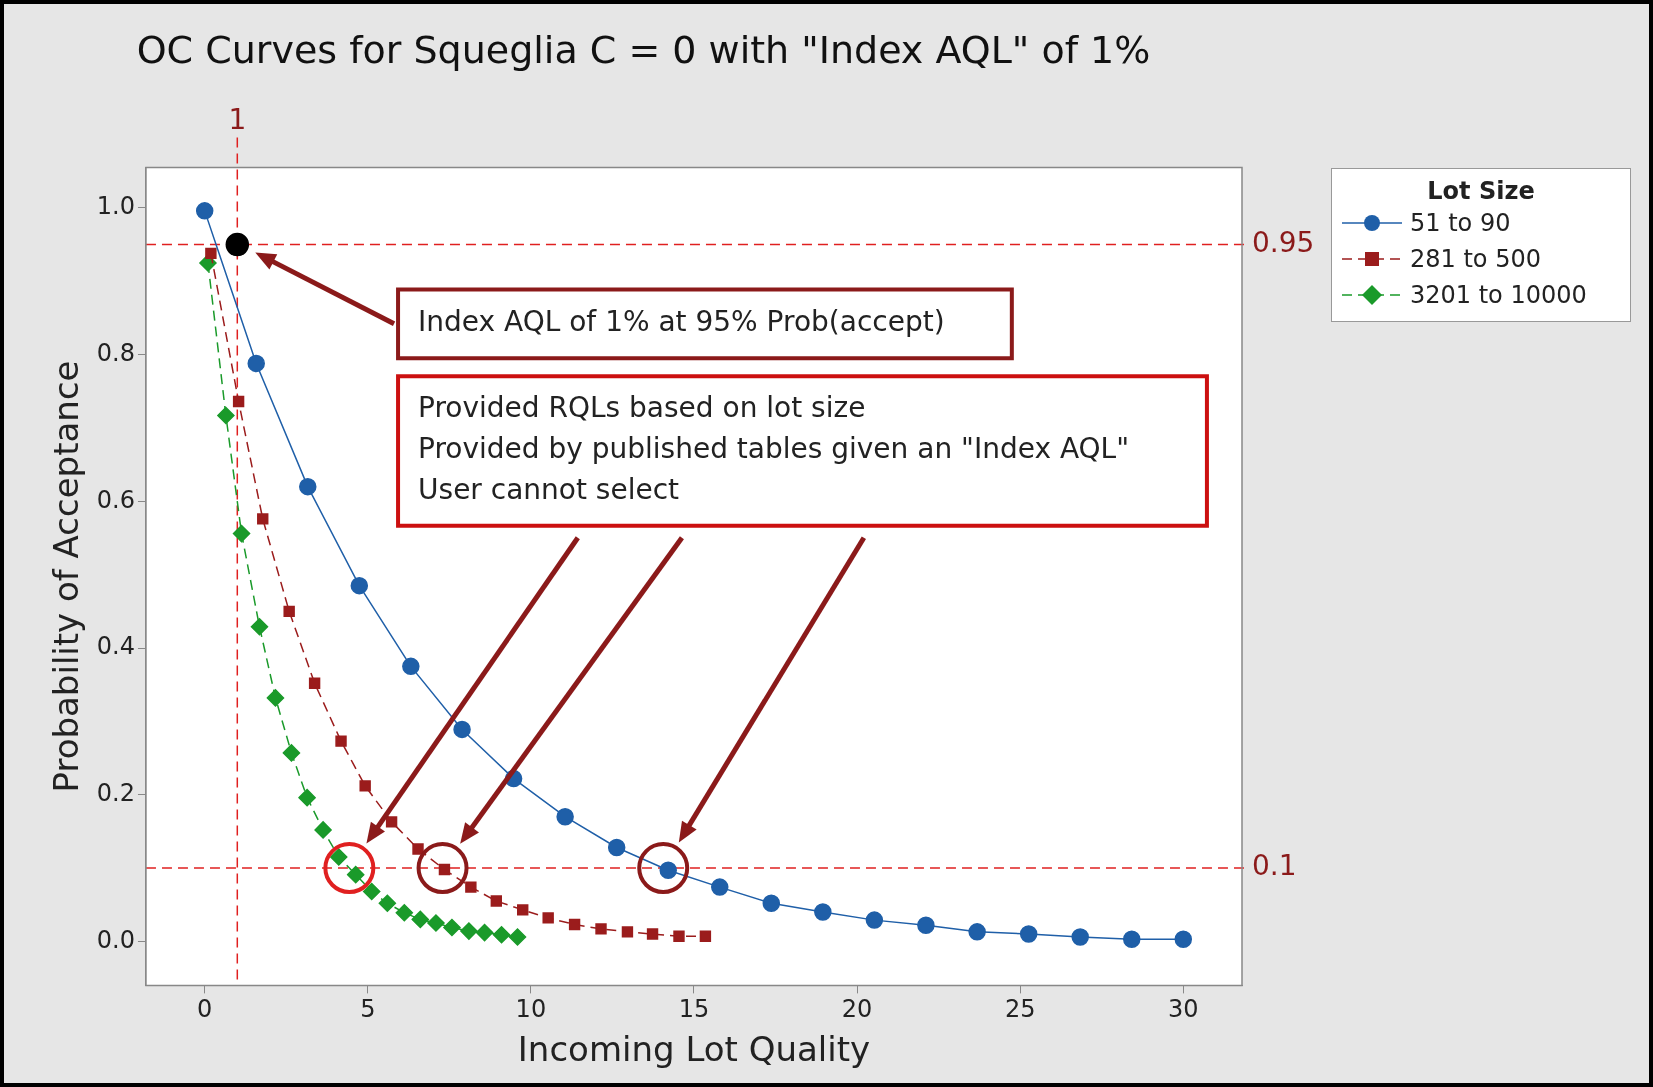 The image size is (1653, 1087). Describe the element at coordinates (531, 1009) in the screenshot. I see `x-tick-label: 10` at that location.